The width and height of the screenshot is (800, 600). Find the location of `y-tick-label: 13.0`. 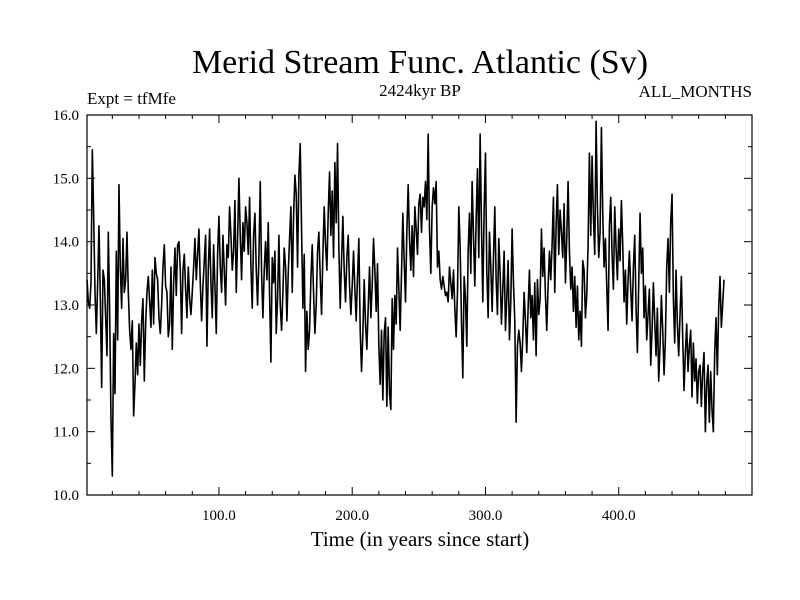

y-tick-label: 13.0 is located at coordinates (66, 306).